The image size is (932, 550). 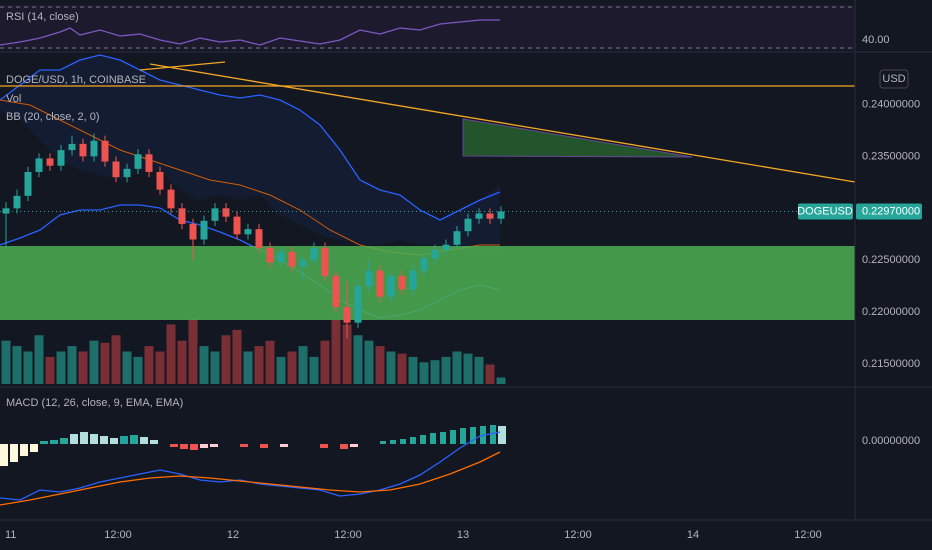 What do you see at coordinates (463, 535) in the screenshot?
I see `x-tick-label: 13` at bounding box center [463, 535].